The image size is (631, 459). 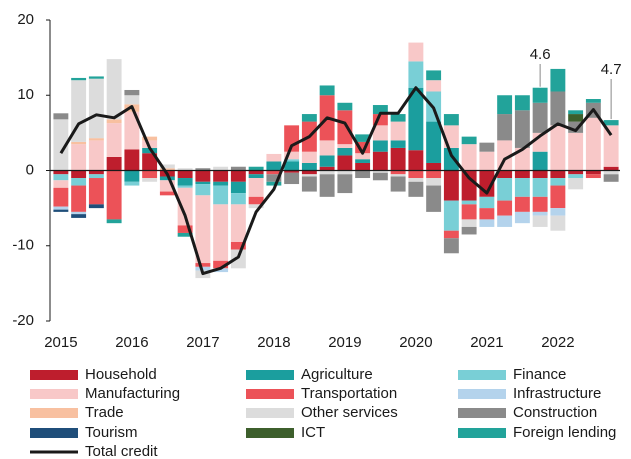 I want to click on legend-label: Transportation, so click(x=349, y=393).